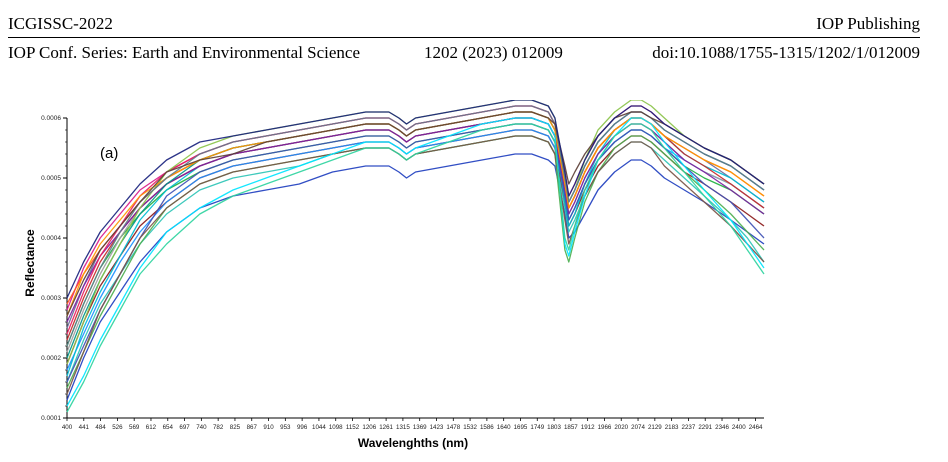 The width and height of the screenshot is (948, 462). What do you see at coordinates (413, 443) in the screenshot?
I see `x-axis-label: Wavelenghths (nm)` at bounding box center [413, 443].